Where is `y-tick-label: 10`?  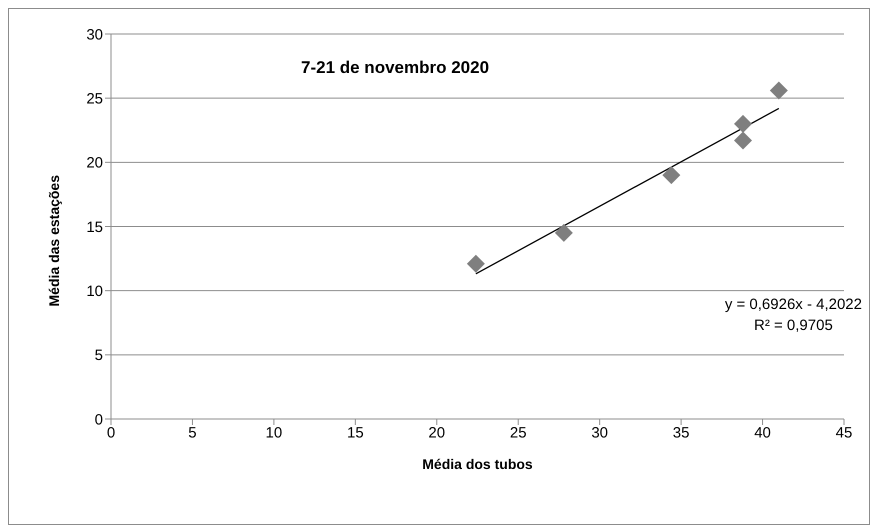 y-tick-label: 10 is located at coordinates (94, 291).